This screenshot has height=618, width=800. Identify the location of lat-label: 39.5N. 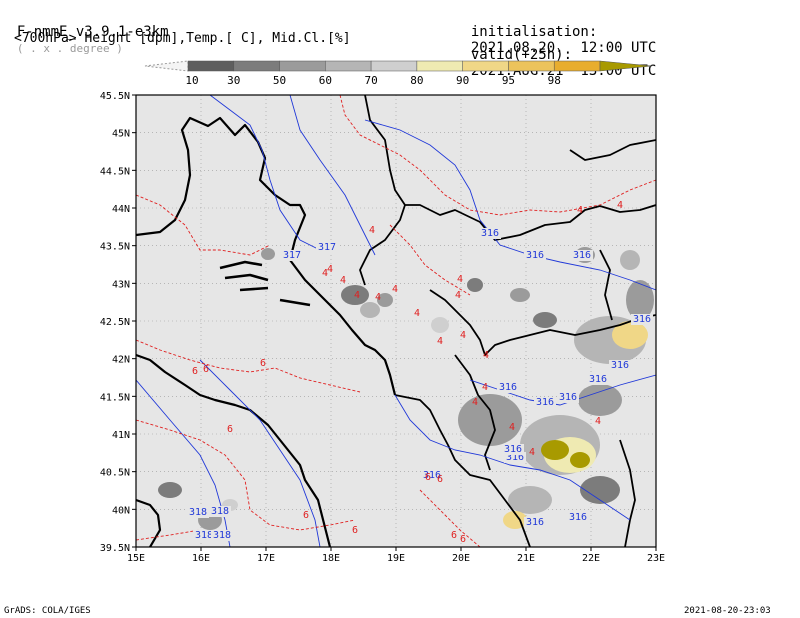
(115, 548).